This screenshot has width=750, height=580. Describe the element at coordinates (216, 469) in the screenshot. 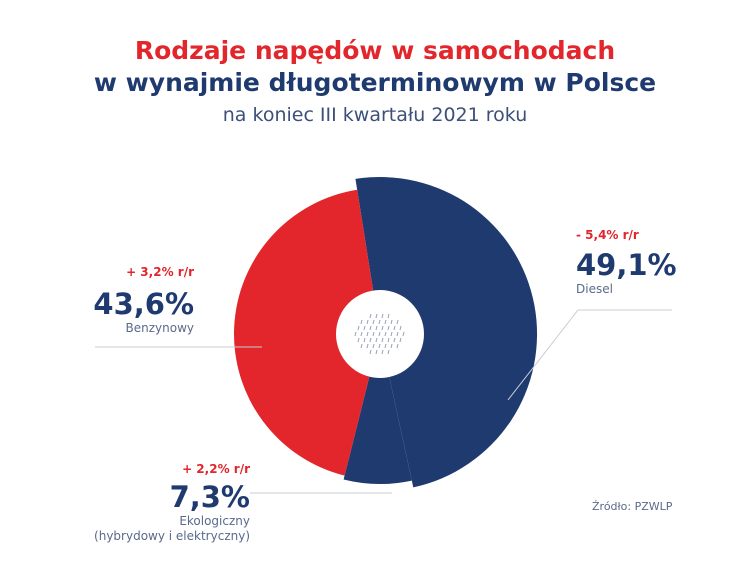

I see `change-eko: + 2,2% r/r` at that location.